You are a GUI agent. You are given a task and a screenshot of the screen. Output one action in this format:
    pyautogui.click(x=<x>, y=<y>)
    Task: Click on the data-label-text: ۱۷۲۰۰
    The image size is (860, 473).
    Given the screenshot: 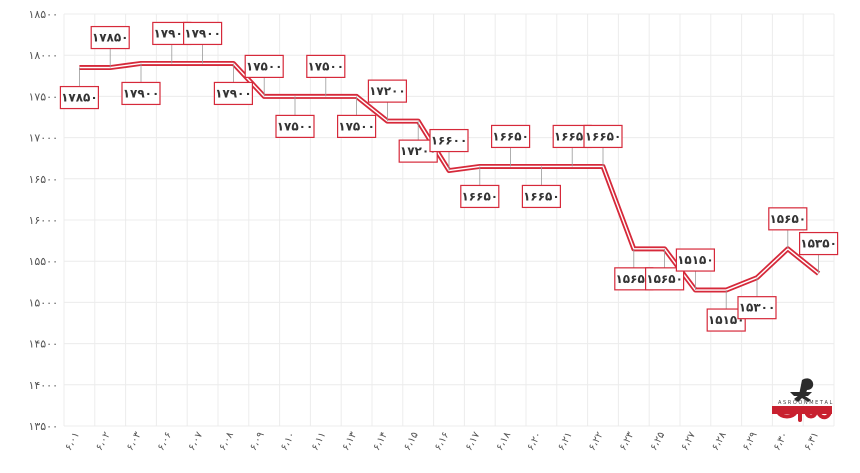 What is the action you would take?
    pyautogui.click(x=387, y=91)
    